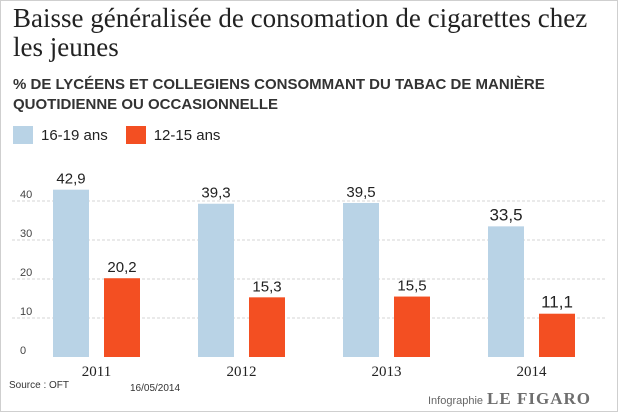  I want to click on source-note: Source : OFT, so click(39, 385).